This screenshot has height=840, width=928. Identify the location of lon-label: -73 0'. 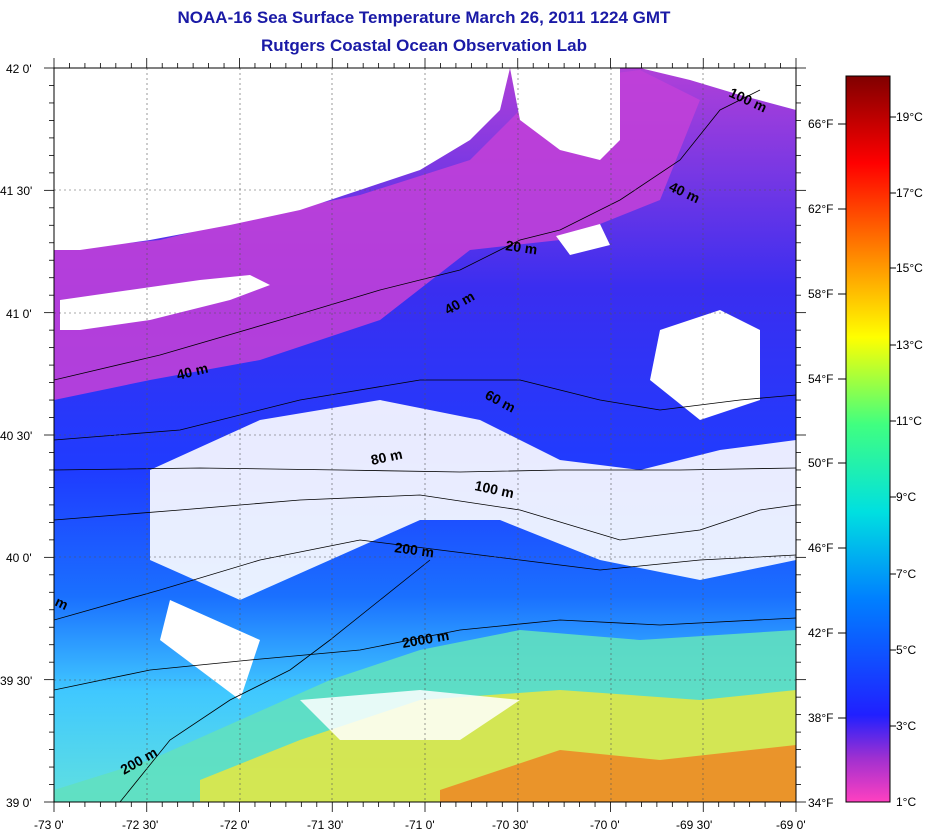
(49, 825).